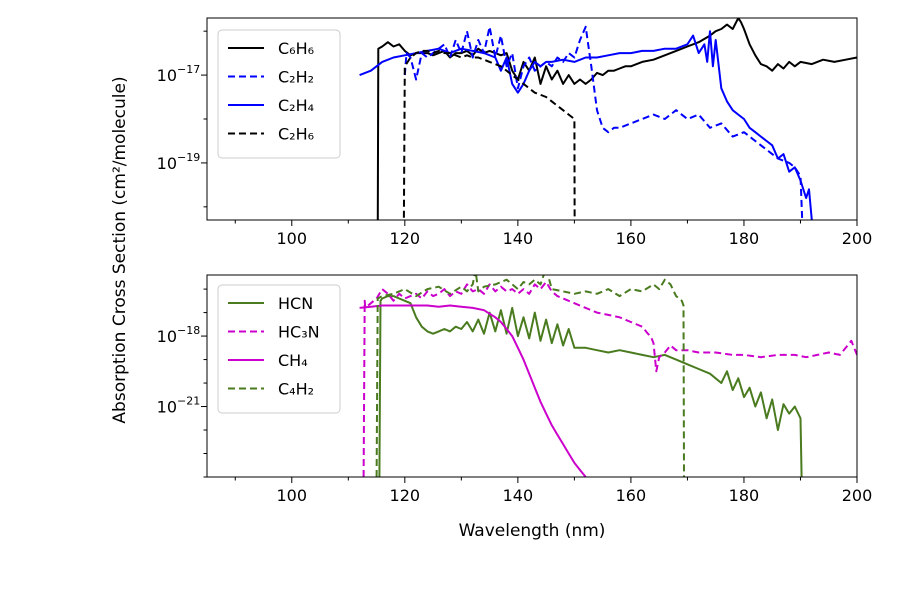 This screenshot has width=900, height=600. What do you see at coordinates (518, 495) in the screenshot?
I see `bottom-x-tick-label: 140` at bounding box center [518, 495].